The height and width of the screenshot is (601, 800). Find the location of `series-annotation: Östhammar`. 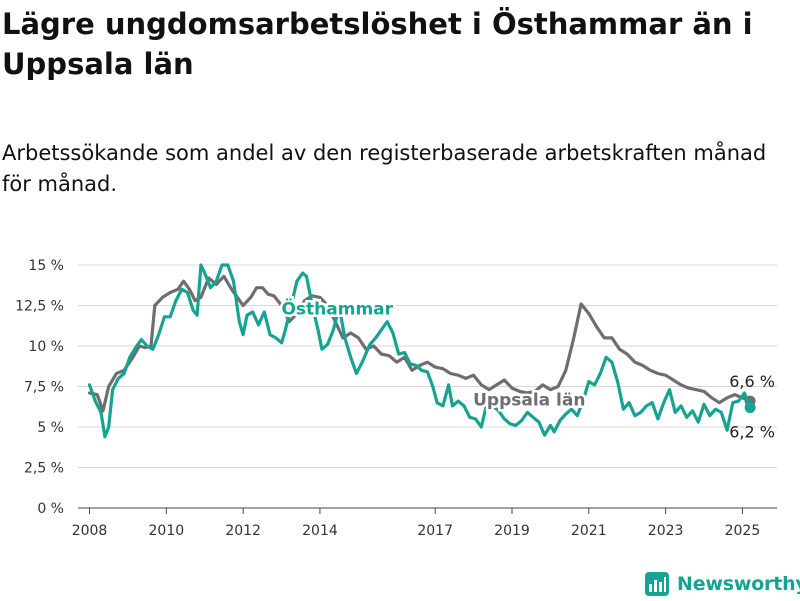

series-annotation: Östhammar is located at coordinates (337, 309).